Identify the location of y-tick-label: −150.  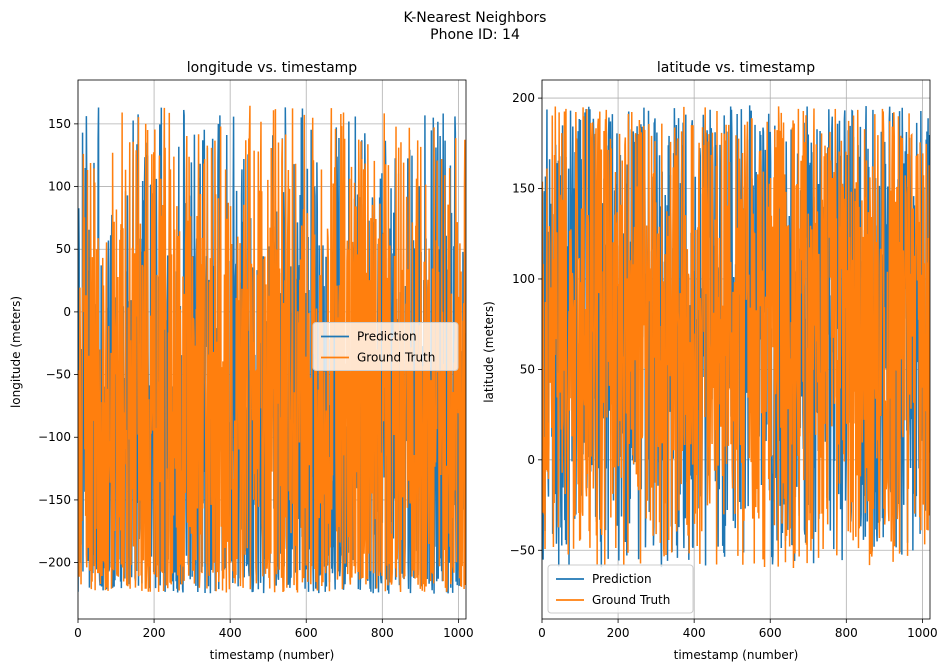
(54, 500).